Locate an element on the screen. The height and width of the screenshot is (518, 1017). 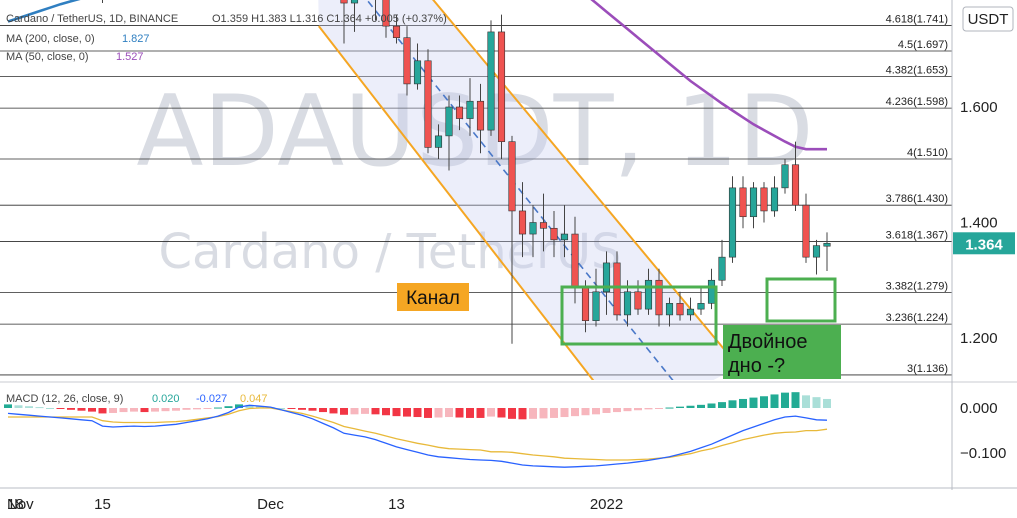
macd-axis: 0.000 −0.100 is located at coordinates (983, 431).